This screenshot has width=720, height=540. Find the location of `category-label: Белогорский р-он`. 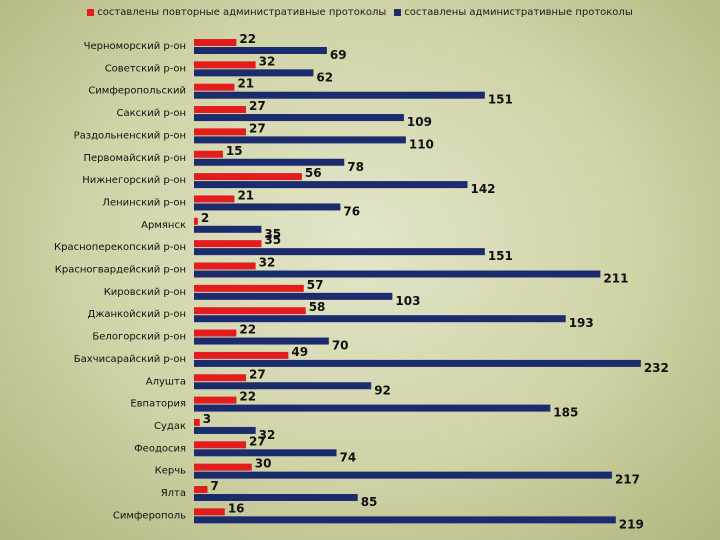

category-label: Белогорский р-он is located at coordinates (139, 337).